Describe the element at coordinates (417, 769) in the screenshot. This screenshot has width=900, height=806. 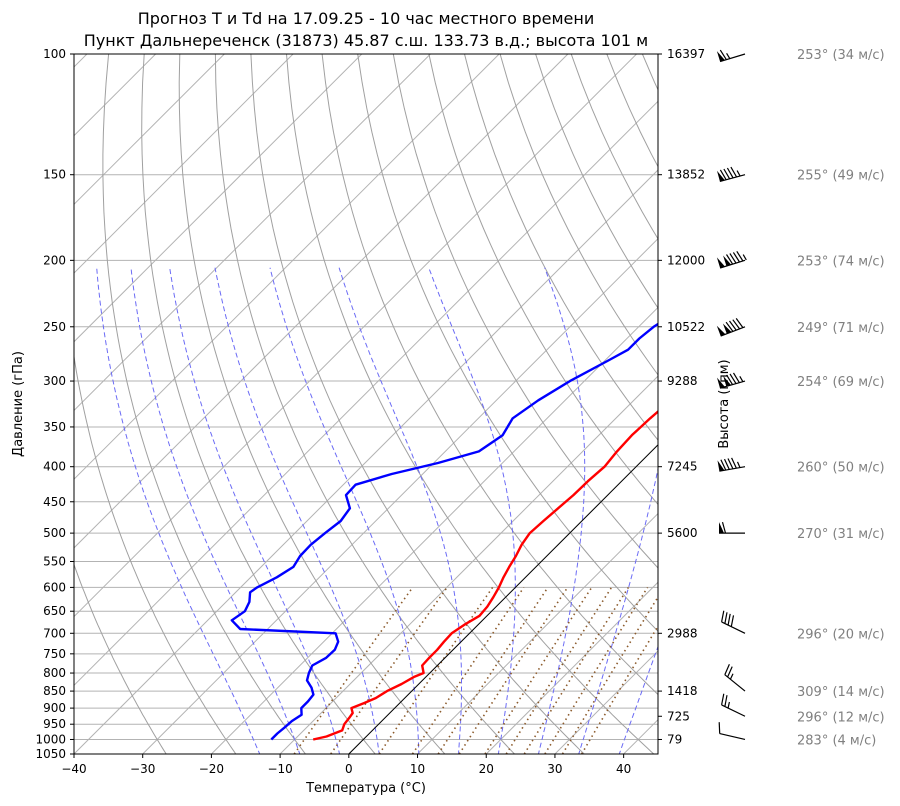
I see `x-tick-label: 10` at that location.